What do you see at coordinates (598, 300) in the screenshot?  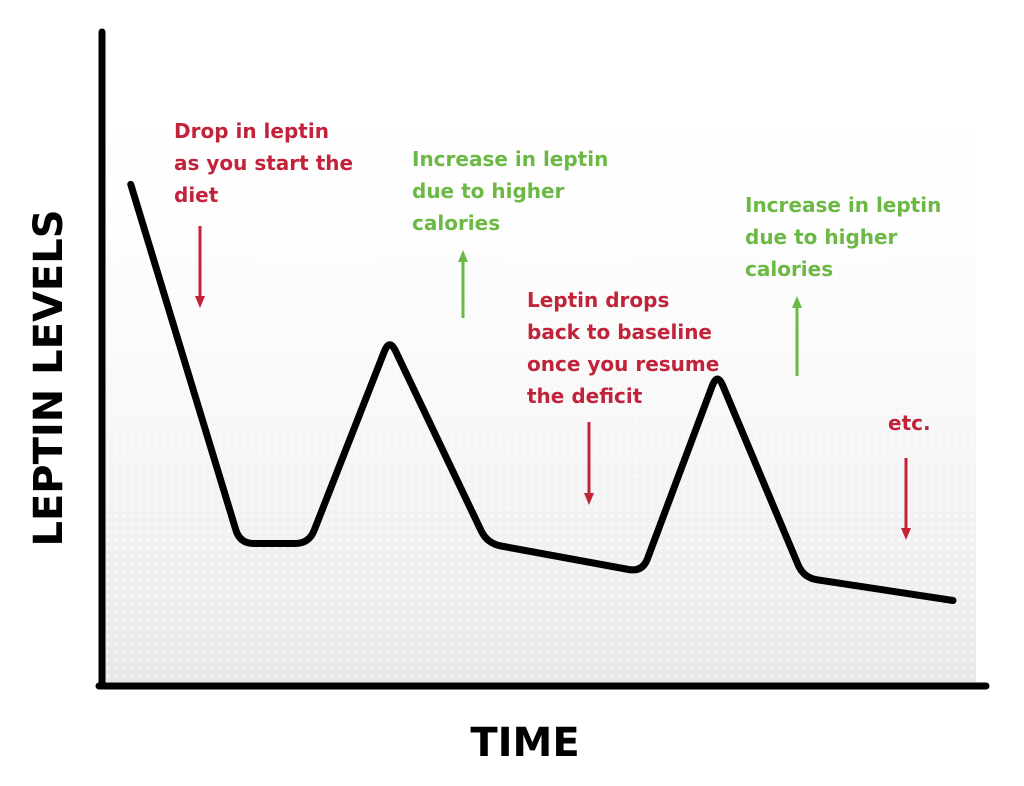 I see `annotation-3-line-1: Leptin drops` at bounding box center [598, 300].